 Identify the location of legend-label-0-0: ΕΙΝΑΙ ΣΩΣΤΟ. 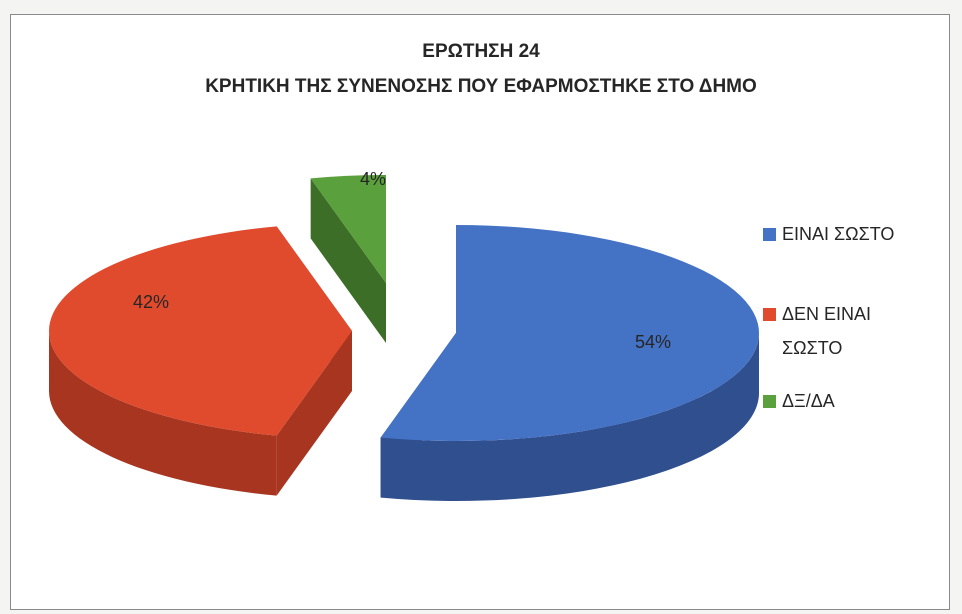
(838, 234).